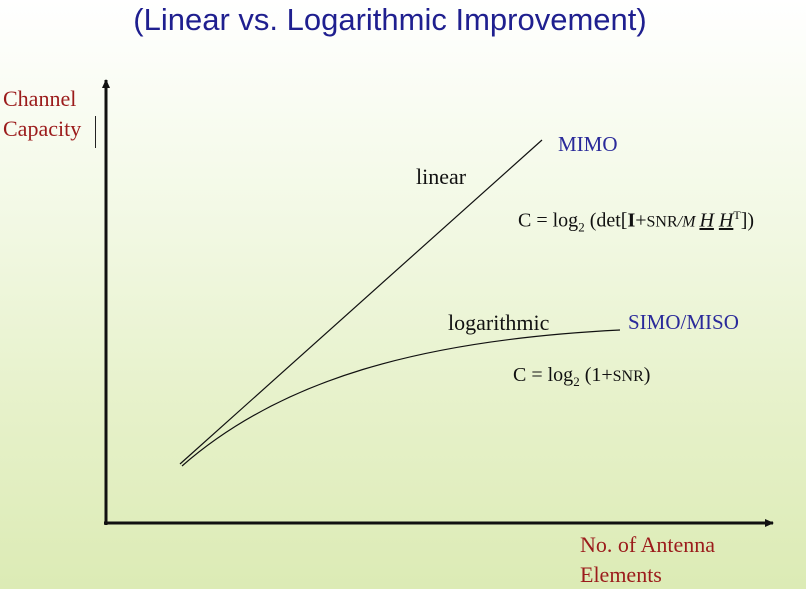 Image resolution: width=806 pixels, height=590 pixels. What do you see at coordinates (636, 221) in the screenshot?
I see `mimo-formula: C = log2 (det[I+SNR/M H HT])` at bounding box center [636, 221].